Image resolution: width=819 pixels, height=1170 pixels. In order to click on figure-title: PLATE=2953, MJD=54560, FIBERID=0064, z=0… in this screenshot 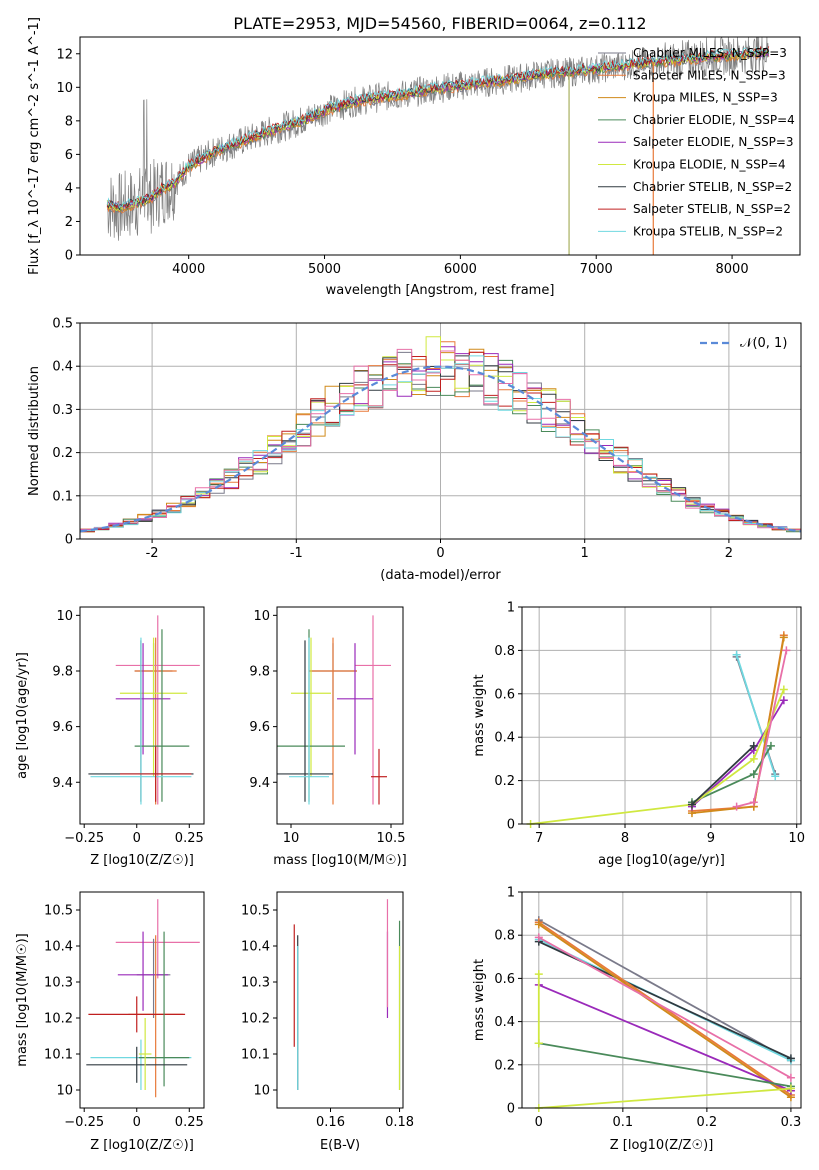, I will do `click(439, 23)`.